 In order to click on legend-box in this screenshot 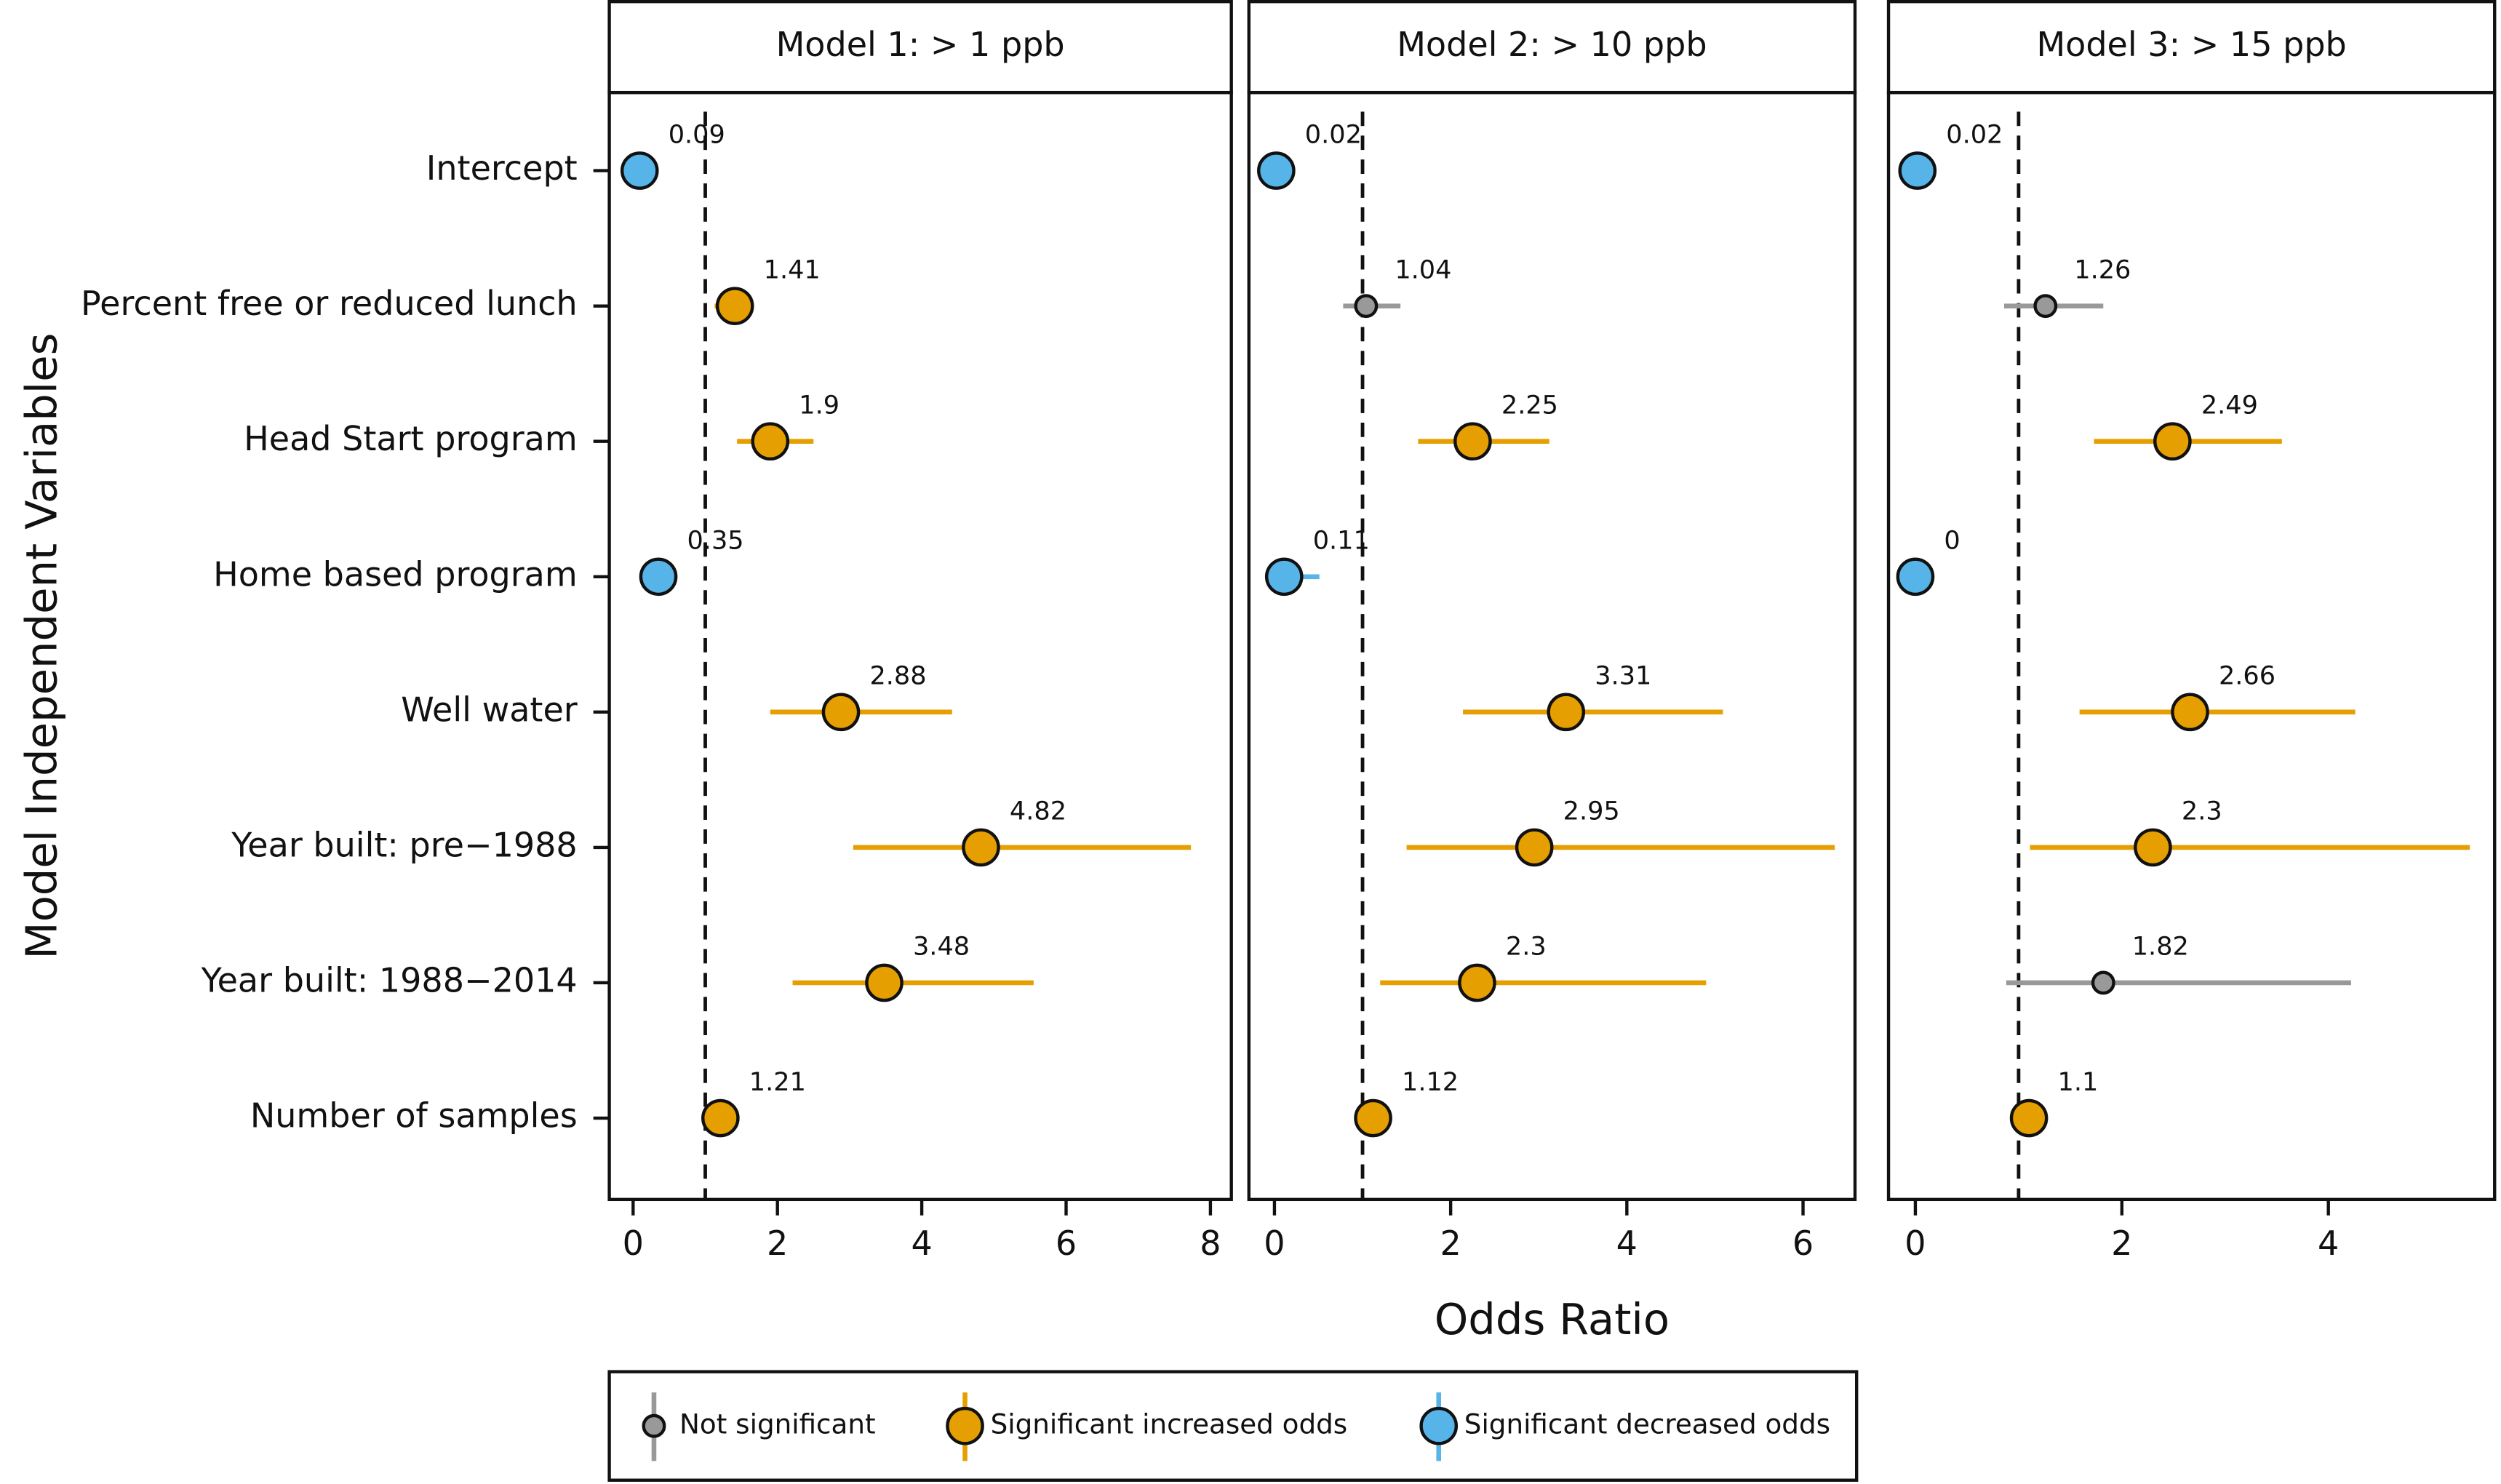, I will do `click(1233, 1426)`.